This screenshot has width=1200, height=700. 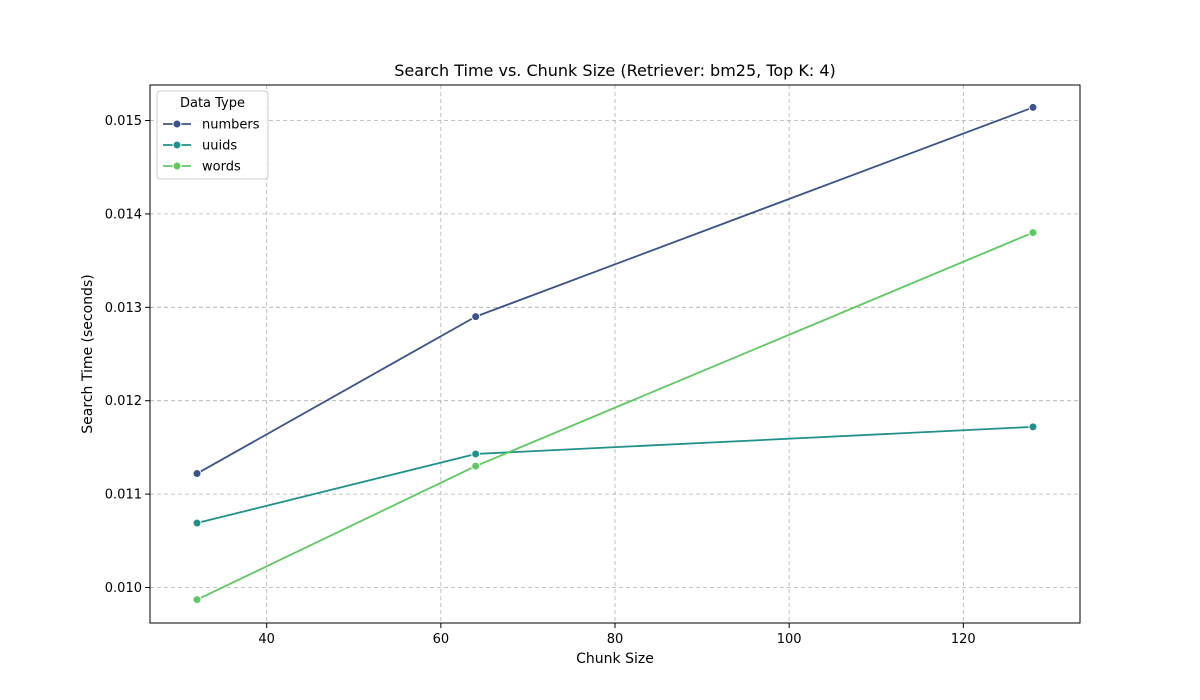 I want to click on x-tick-label: 40, so click(x=266, y=639).